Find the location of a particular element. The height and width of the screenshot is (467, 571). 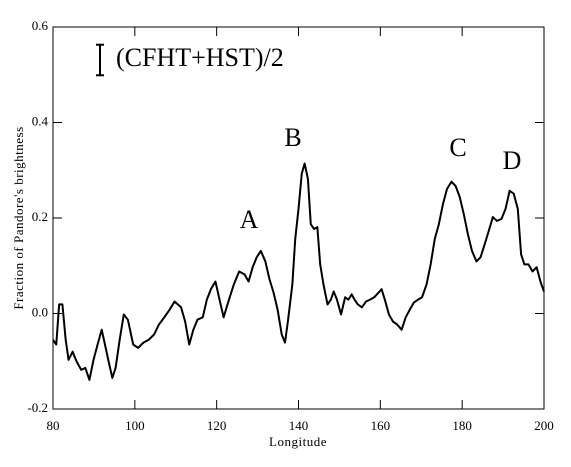

x-tick-label: 120 is located at coordinates (217, 425).